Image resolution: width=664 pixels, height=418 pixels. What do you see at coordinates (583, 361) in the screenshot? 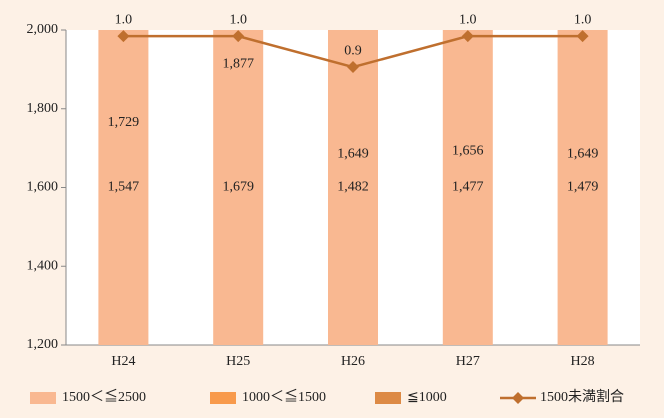
I see `x-tick-label: H28` at bounding box center [583, 361].